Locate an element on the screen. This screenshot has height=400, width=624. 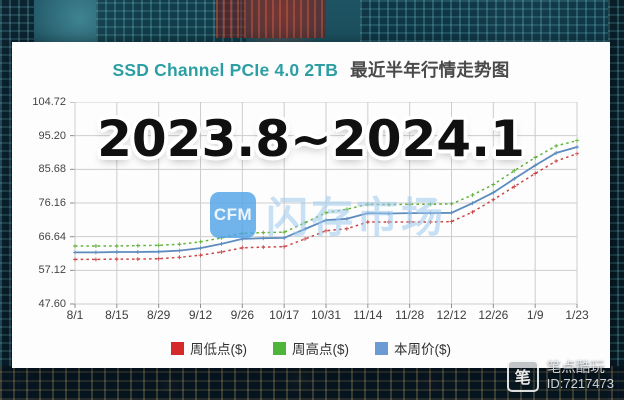
chart-title: SSD Channel PCIe 4.0 2TB 最近半年行情走势图 is located at coordinates (311, 69).